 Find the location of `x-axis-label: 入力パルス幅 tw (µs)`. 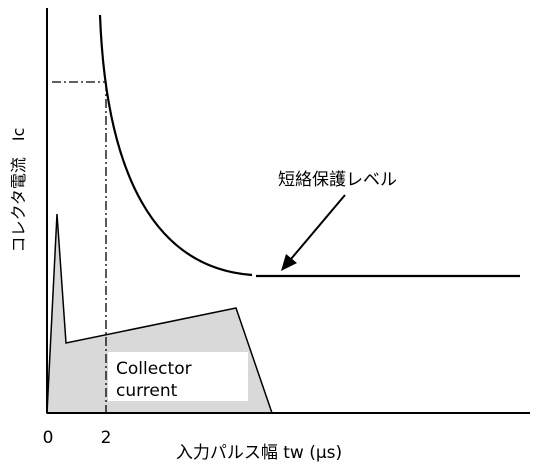

x-axis-label: 入力パルス幅 tw (µs) is located at coordinates (259, 453).